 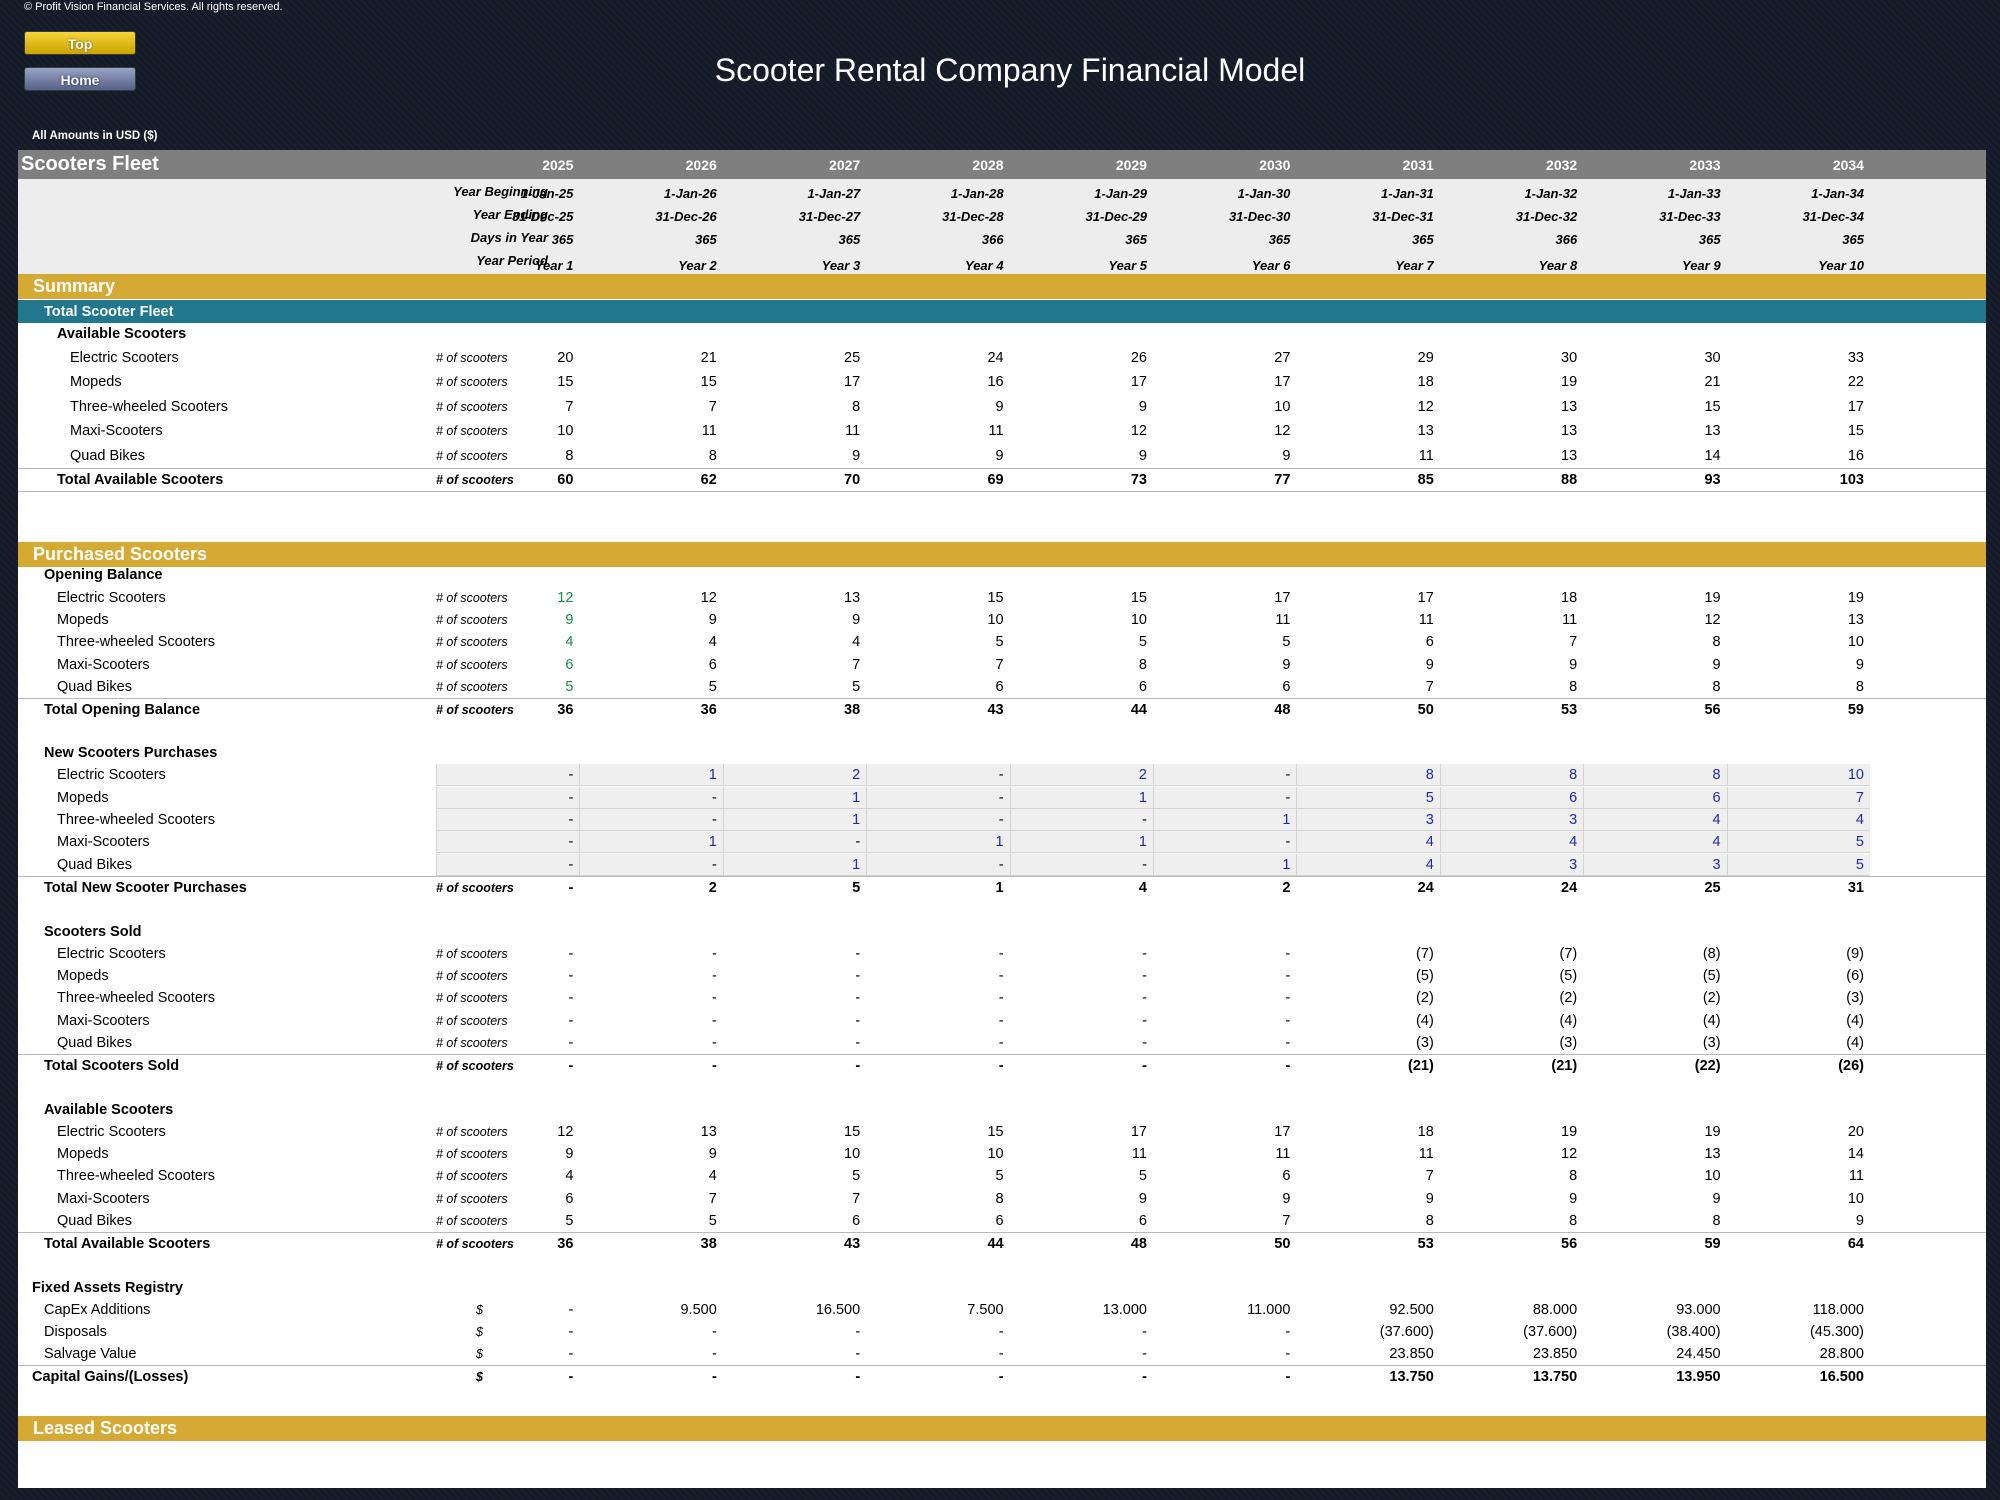 I want to click on home-button: Home, so click(x=80, y=79).